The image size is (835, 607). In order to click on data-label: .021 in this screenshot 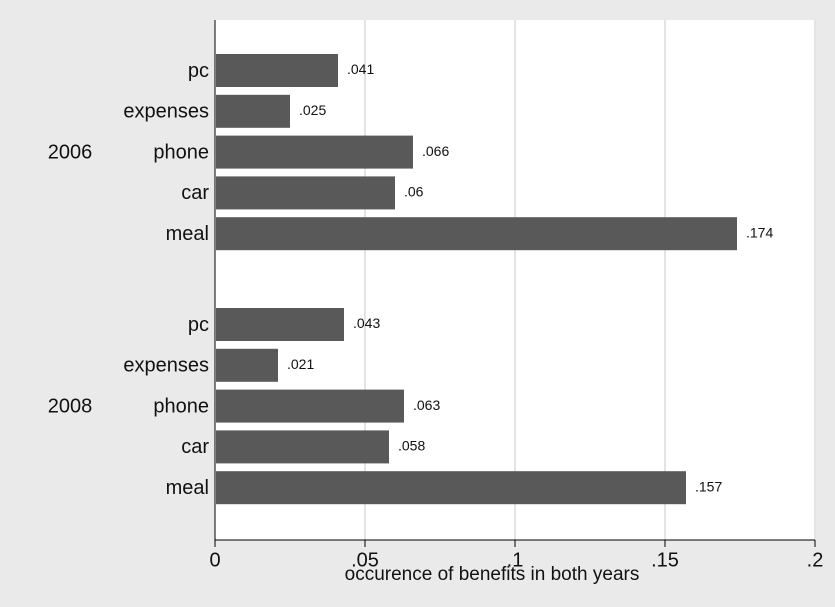, I will do `click(300, 364)`.